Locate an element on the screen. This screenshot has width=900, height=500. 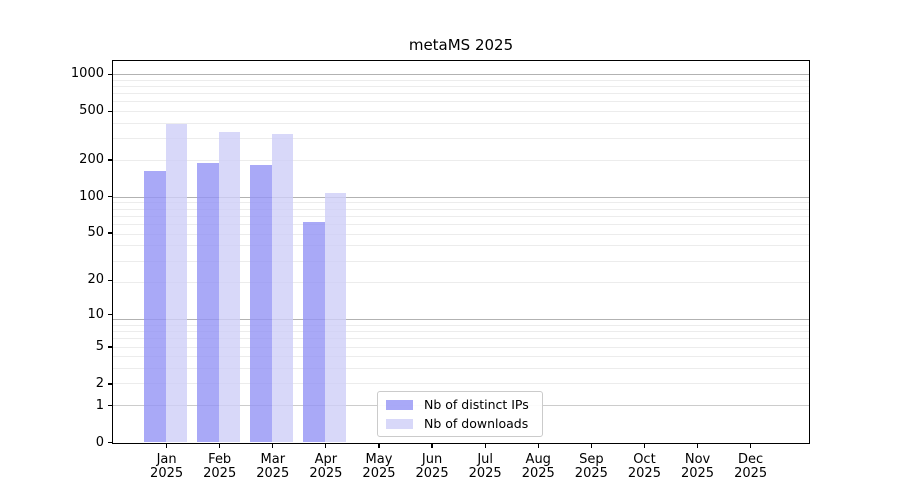
y-tick-label: 500 is located at coordinates (91, 111).